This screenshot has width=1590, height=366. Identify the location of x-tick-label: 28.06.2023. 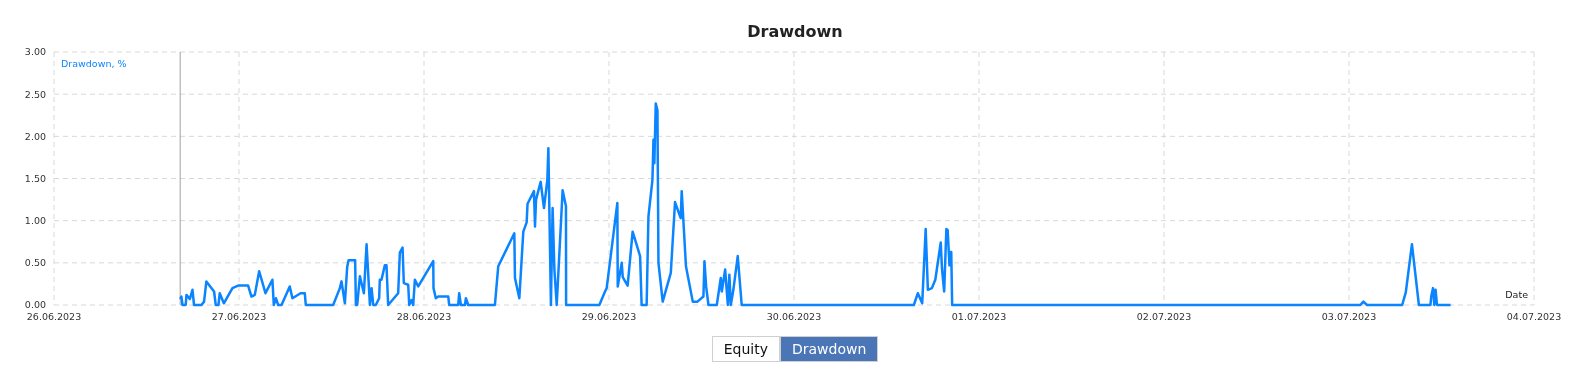
(424, 316).